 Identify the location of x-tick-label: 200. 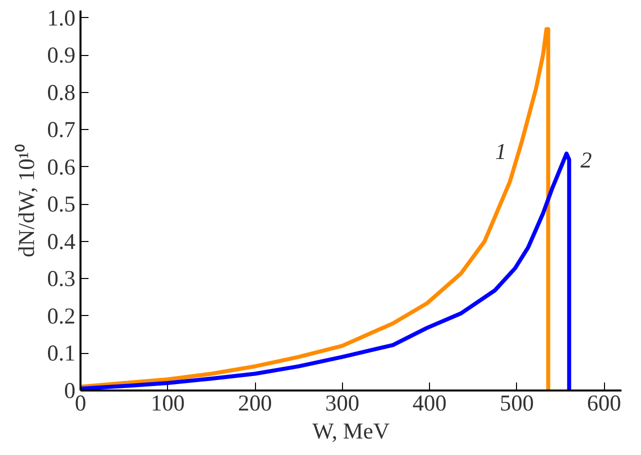
(255, 403).